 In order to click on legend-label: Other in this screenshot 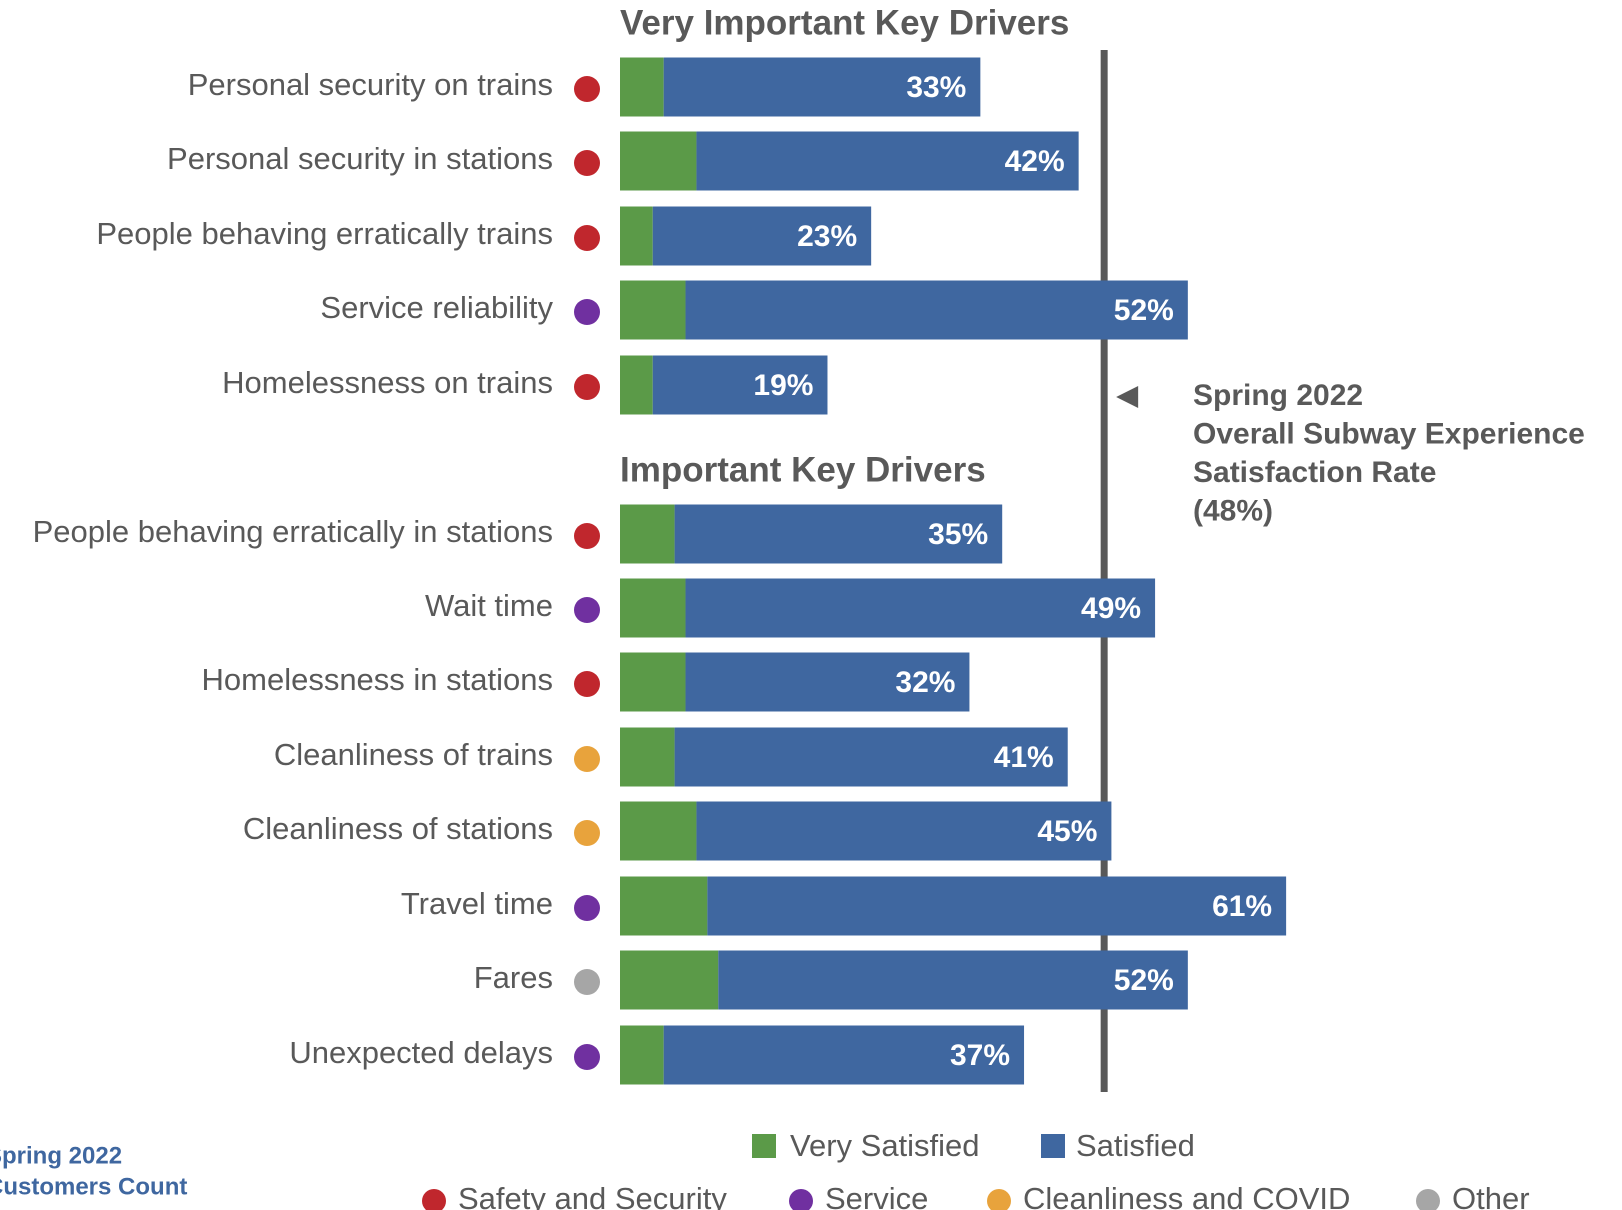, I will do `click(1491, 1195)`.